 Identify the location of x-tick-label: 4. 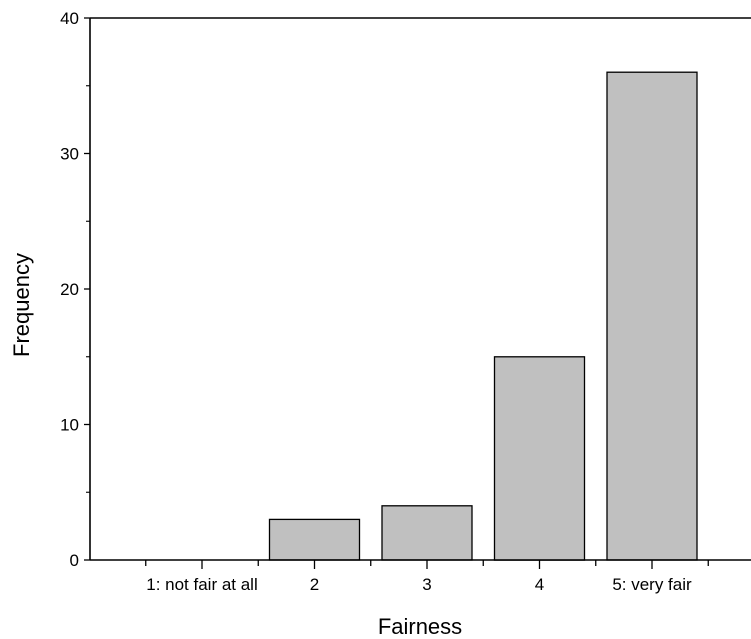
(539, 584).